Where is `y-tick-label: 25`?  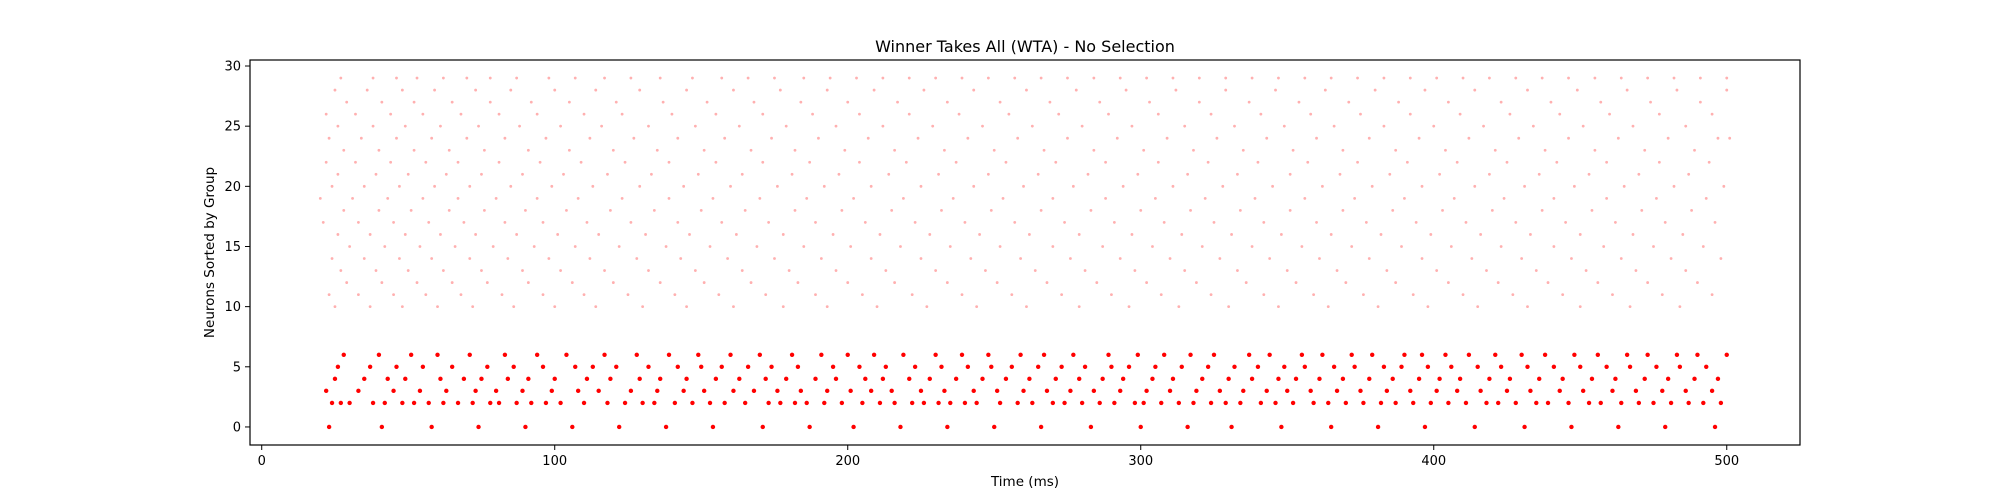
y-tick-label: 25 is located at coordinates (232, 127).